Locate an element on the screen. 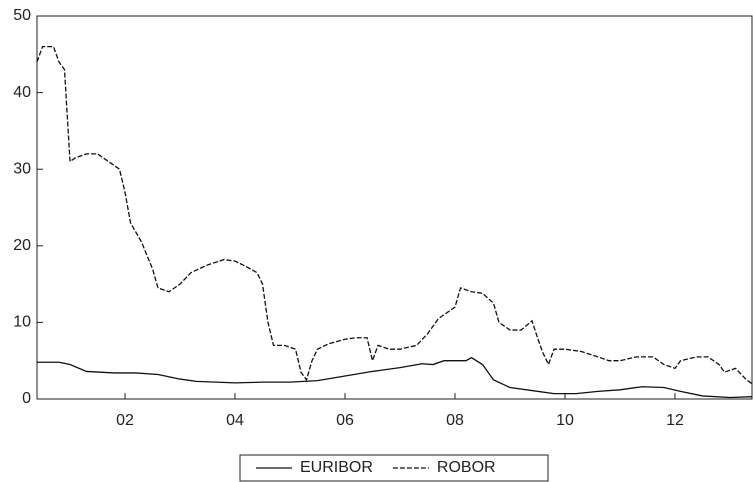  legend-label: EURIBOR is located at coordinates (336, 467).